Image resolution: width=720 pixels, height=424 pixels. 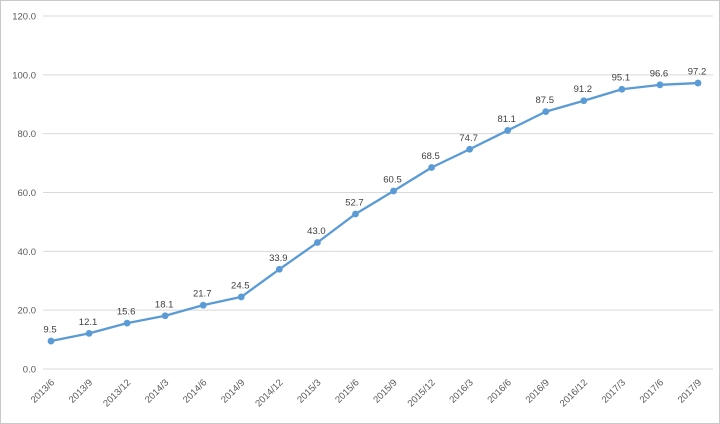 I want to click on x-tick-label: 2017/9, so click(x=690, y=391).